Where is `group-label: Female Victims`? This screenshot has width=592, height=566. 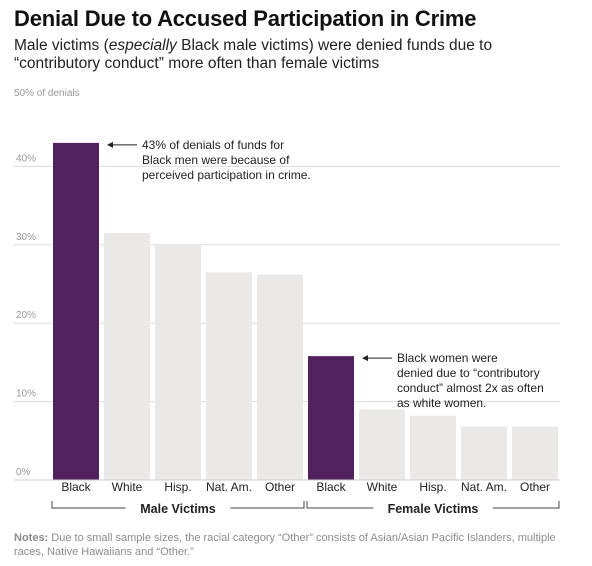 group-label: Female Victims is located at coordinates (433, 509).